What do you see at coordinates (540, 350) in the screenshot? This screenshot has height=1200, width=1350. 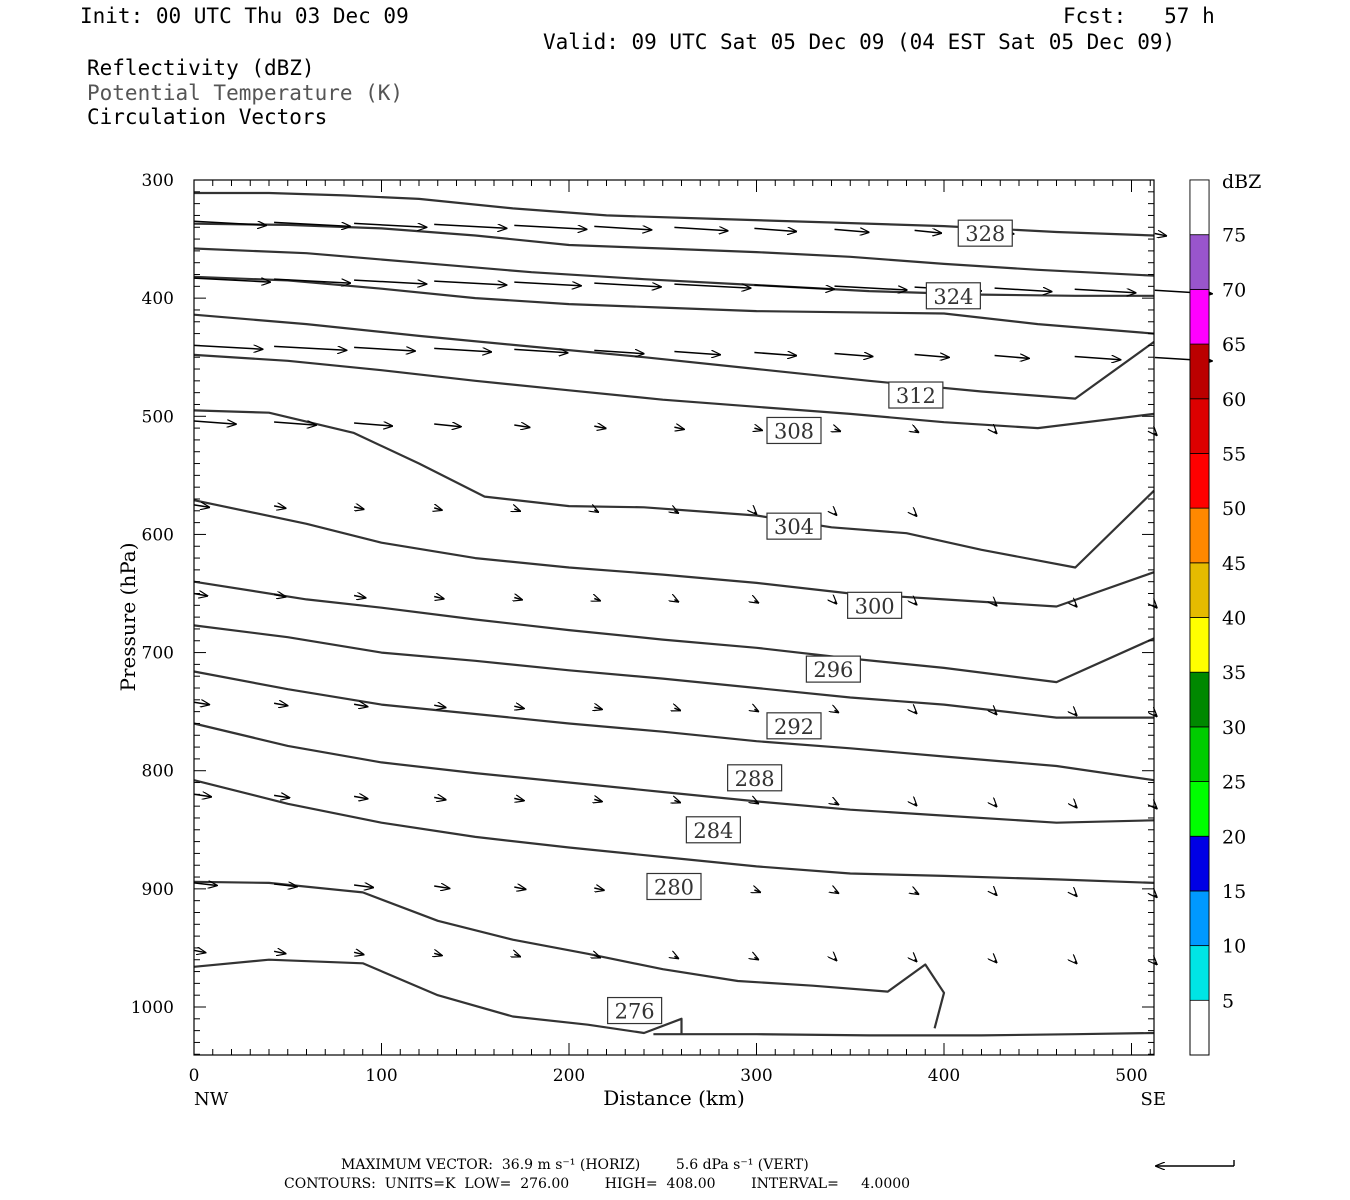 I see `vector-arrow-r2-c4` at bounding box center [540, 350].